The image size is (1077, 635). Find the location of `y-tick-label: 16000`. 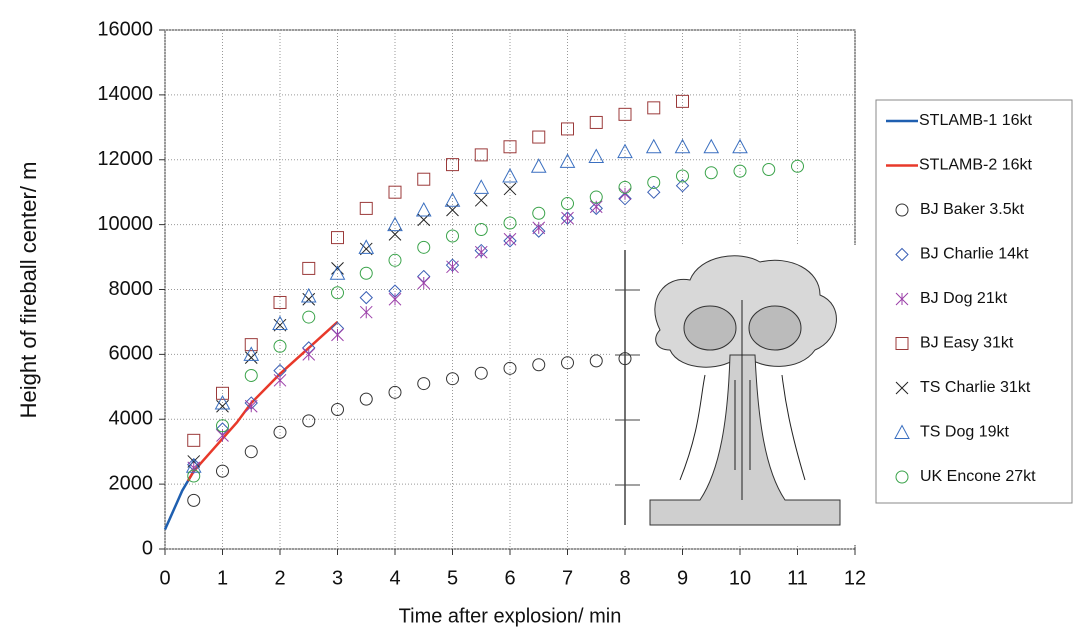

y-tick-label: 16000 is located at coordinates (125, 29).